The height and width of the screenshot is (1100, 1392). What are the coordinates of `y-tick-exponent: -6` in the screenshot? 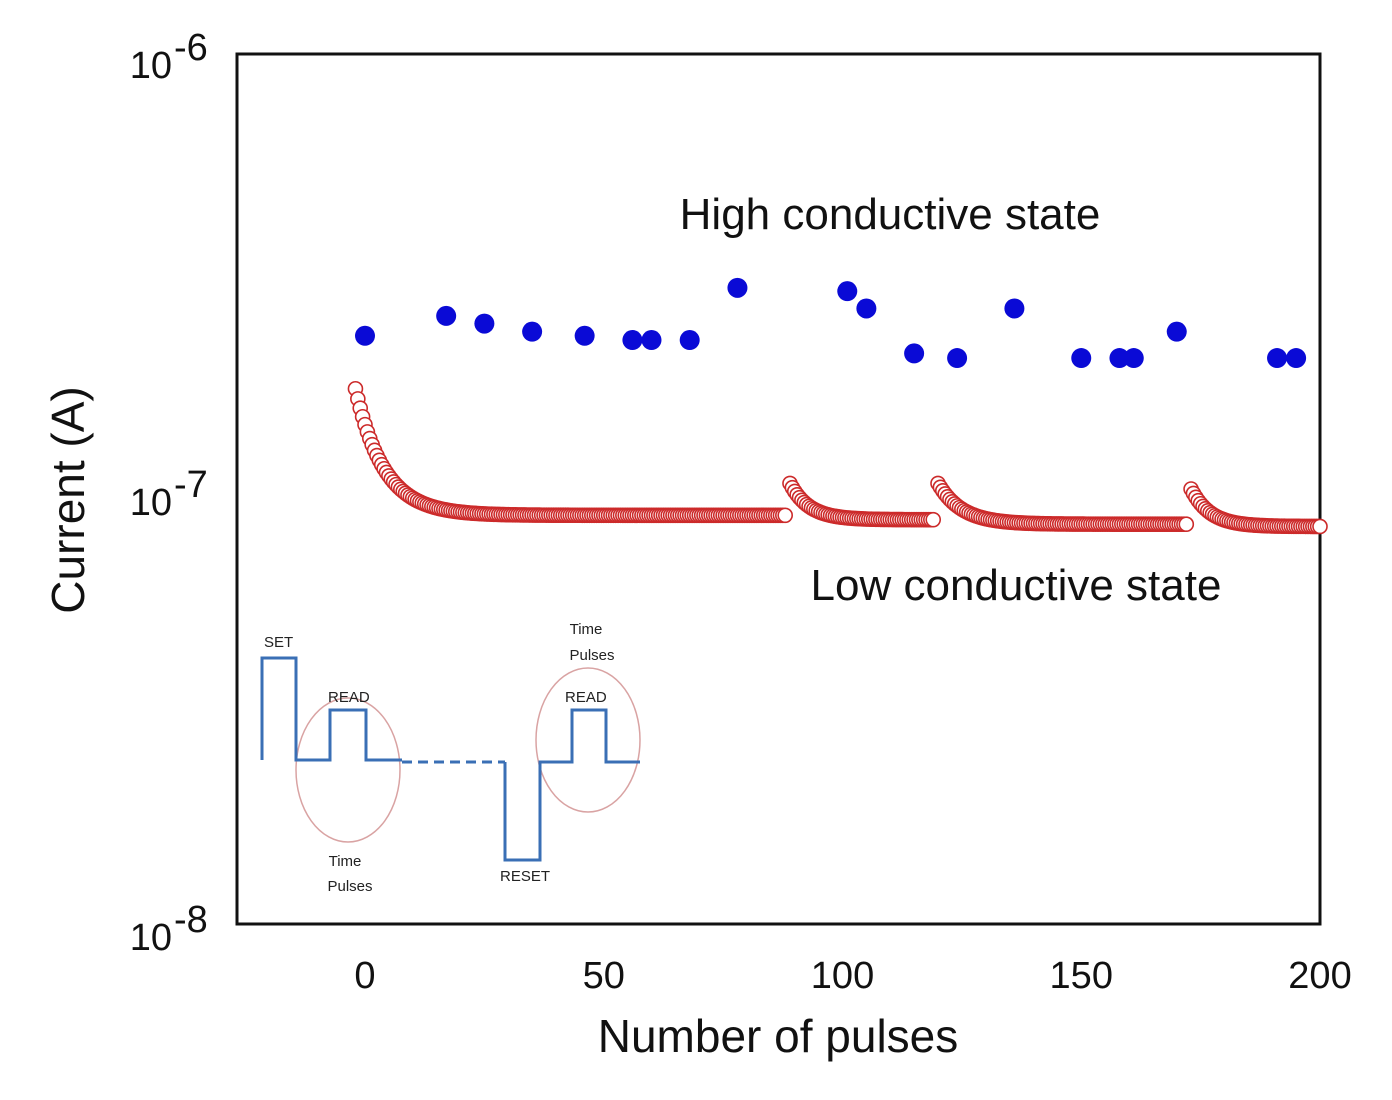 It's located at (191, 48).